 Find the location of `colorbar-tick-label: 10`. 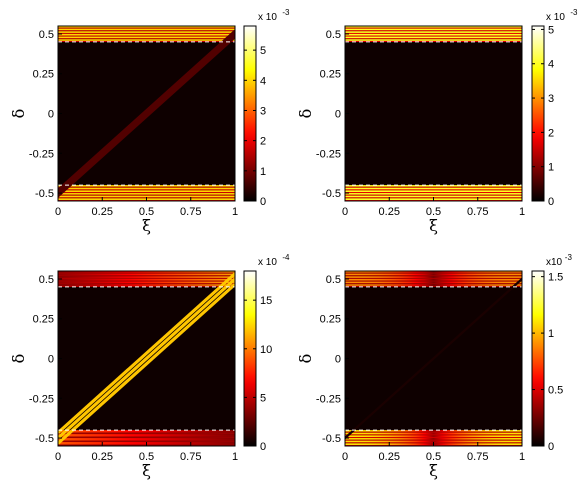

colorbar-tick-label: 10 is located at coordinates (266, 350).